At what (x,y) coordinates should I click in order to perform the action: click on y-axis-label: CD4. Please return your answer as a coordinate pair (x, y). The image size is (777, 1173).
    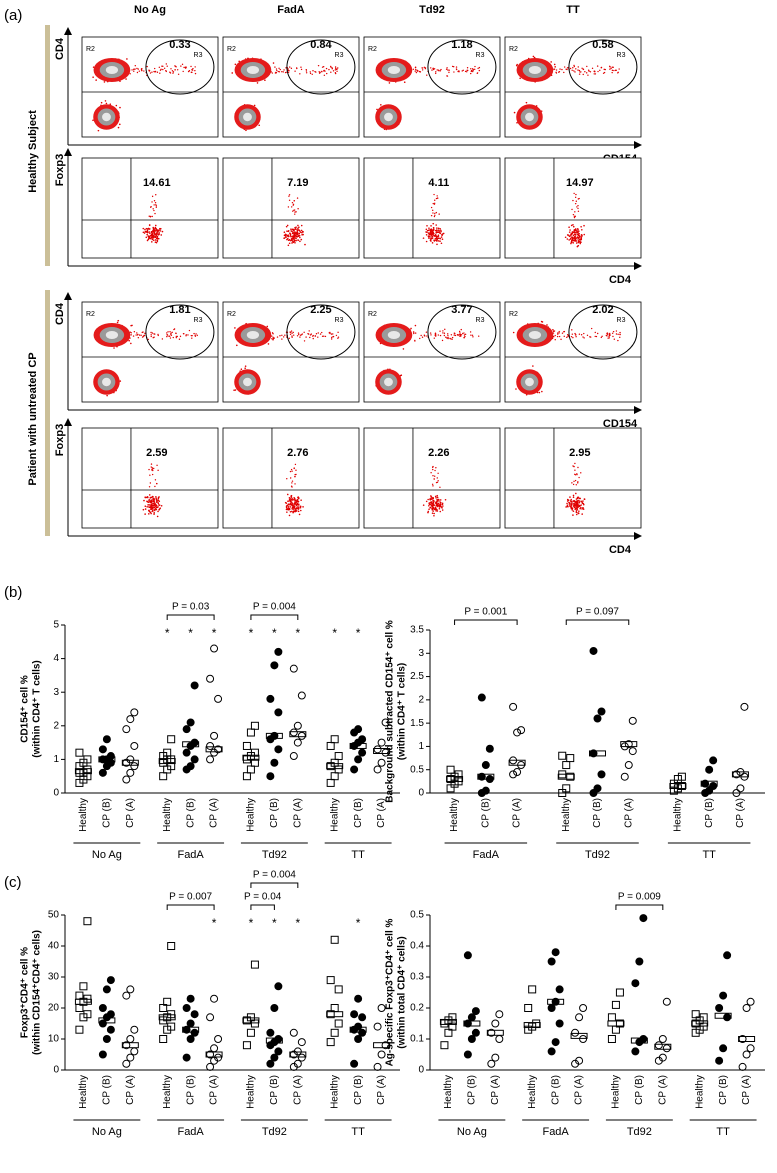
    Looking at the image, I should click on (60, 313).